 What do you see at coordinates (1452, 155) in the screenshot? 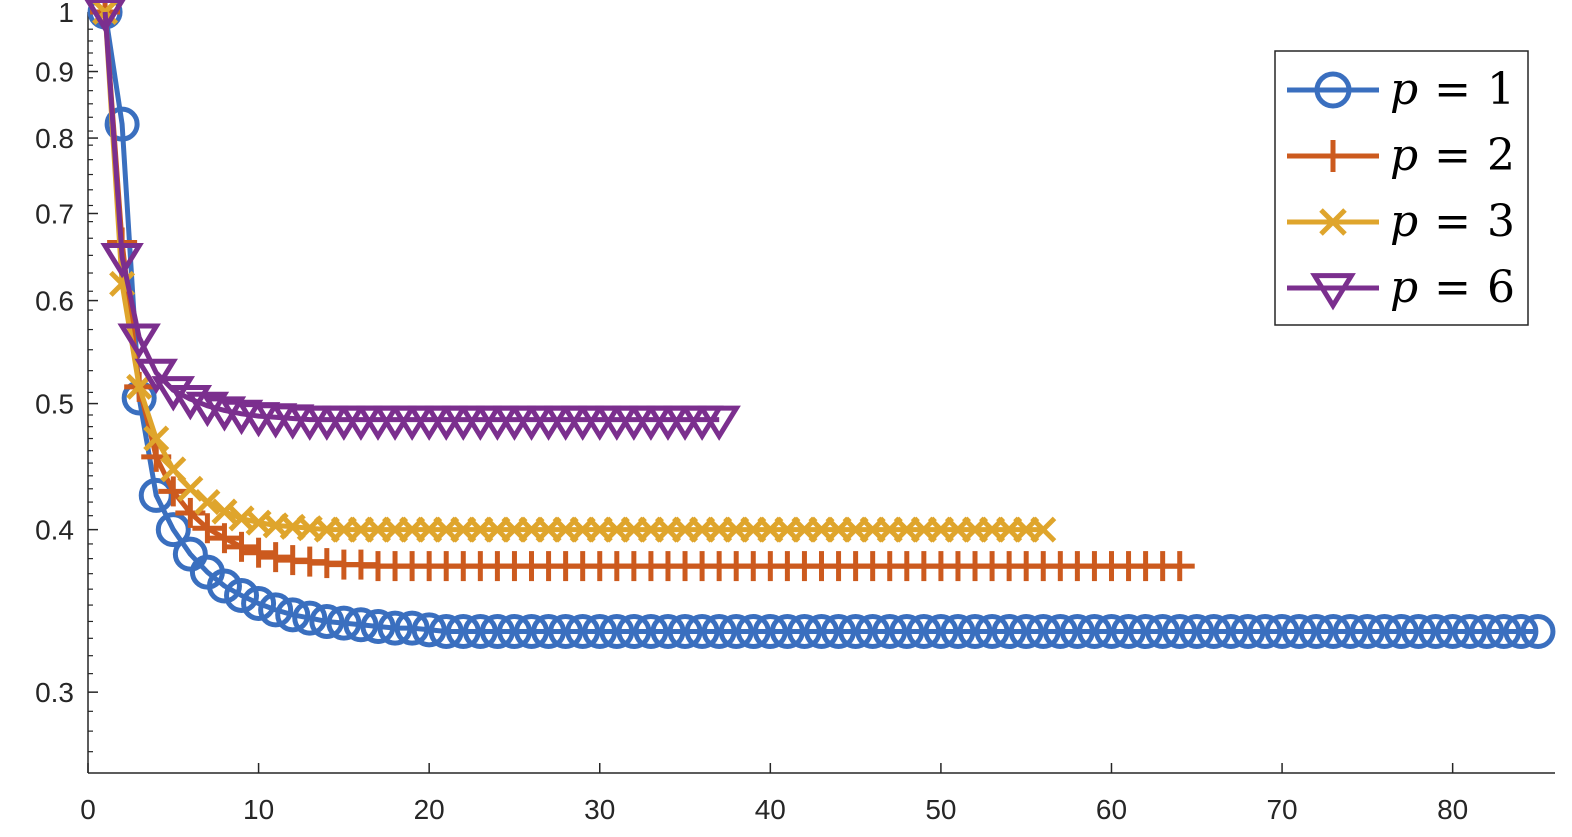
I see `legend-label: p = 2` at bounding box center [1452, 155].